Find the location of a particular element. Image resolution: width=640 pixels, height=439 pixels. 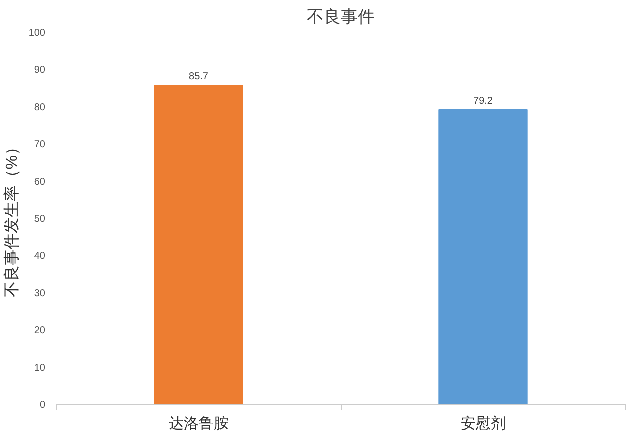

data-label: 79.2 is located at coordinates (484, 101).